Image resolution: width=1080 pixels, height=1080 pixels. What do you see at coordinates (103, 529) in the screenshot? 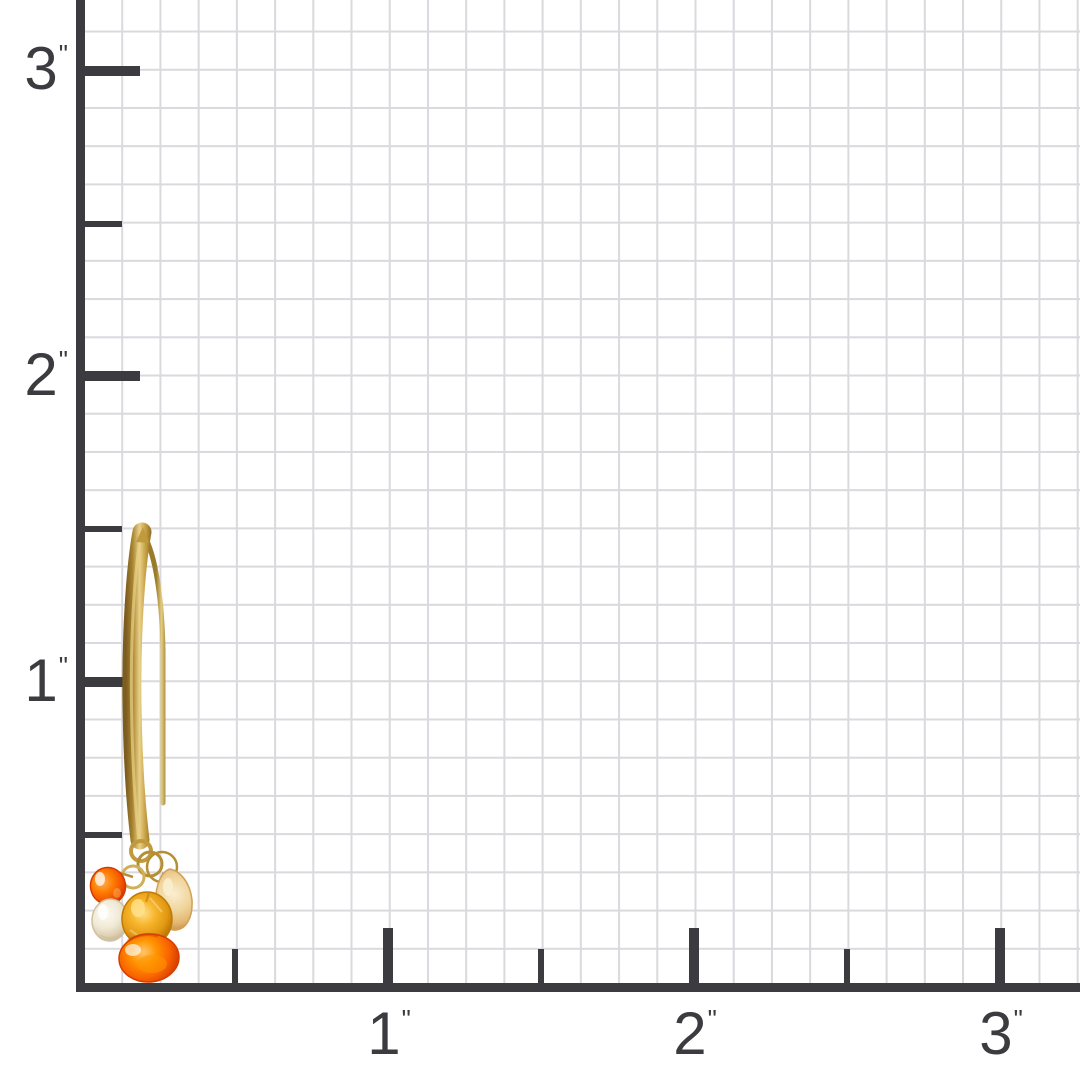
I see `y-tick-1half-in` at bounding box center [103, 529].